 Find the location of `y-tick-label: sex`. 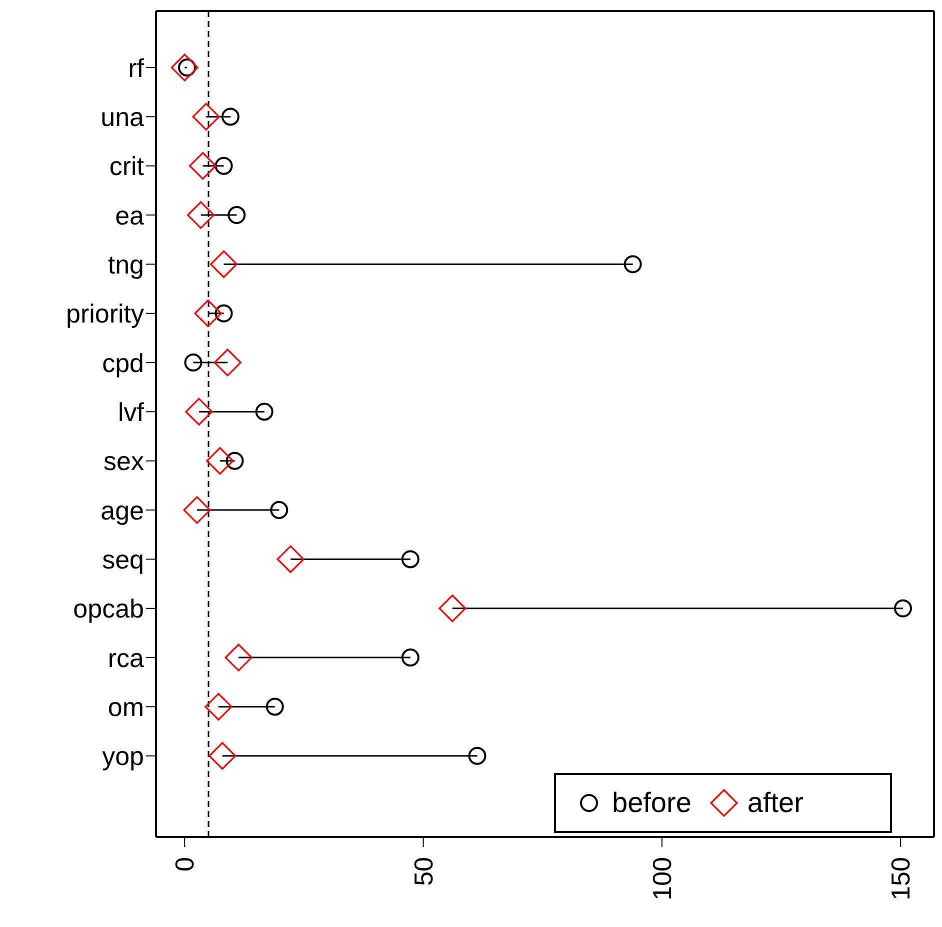

y-tick-label: sex is located at coordinates (124, 461).